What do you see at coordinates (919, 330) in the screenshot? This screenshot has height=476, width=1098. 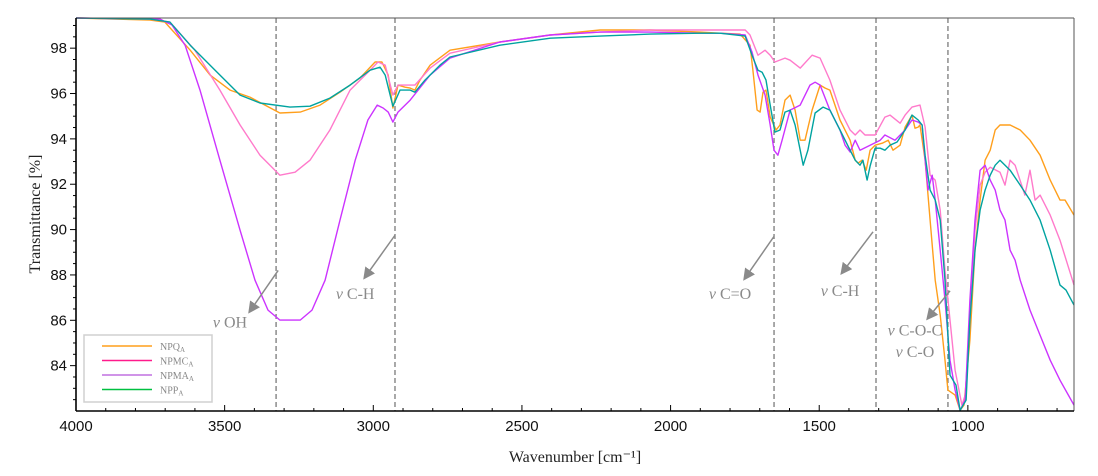 I see `annotation-text: C-O-C` at bounding box center [919, 330].